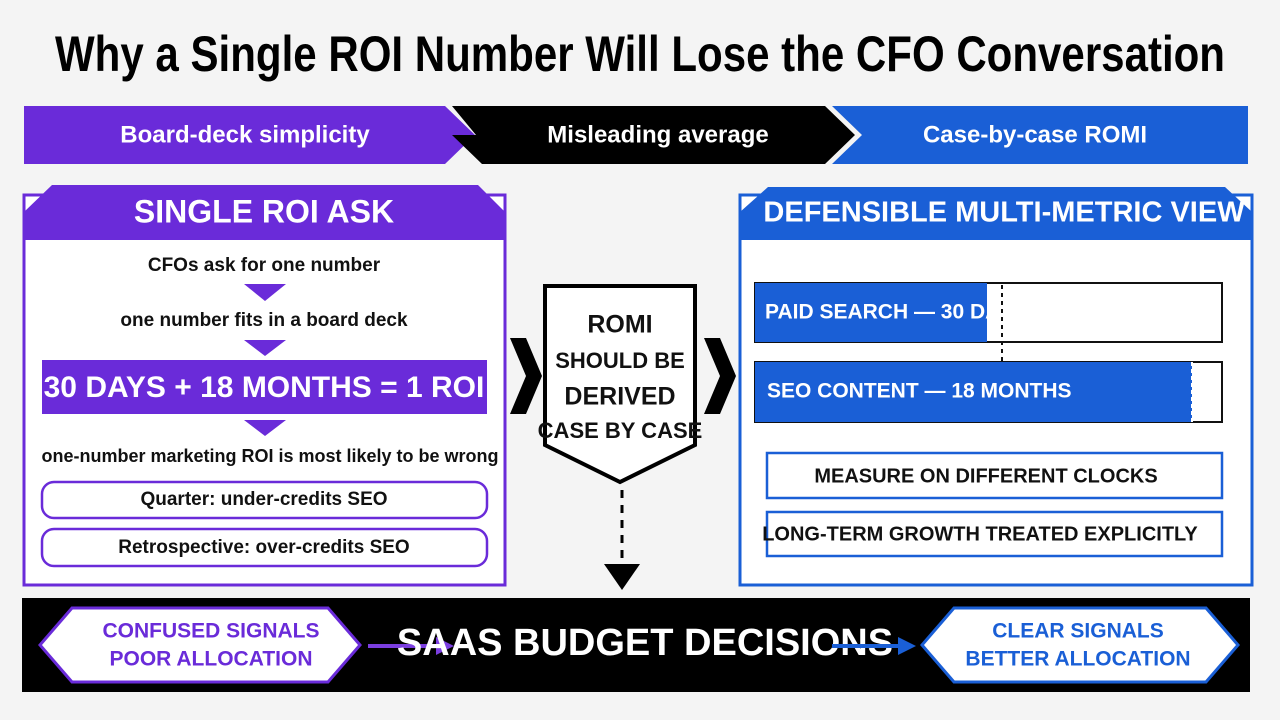  I want to click on right-title: DEFENSIBLE MULTI-METRIC VIEW, so click(1004, 213).